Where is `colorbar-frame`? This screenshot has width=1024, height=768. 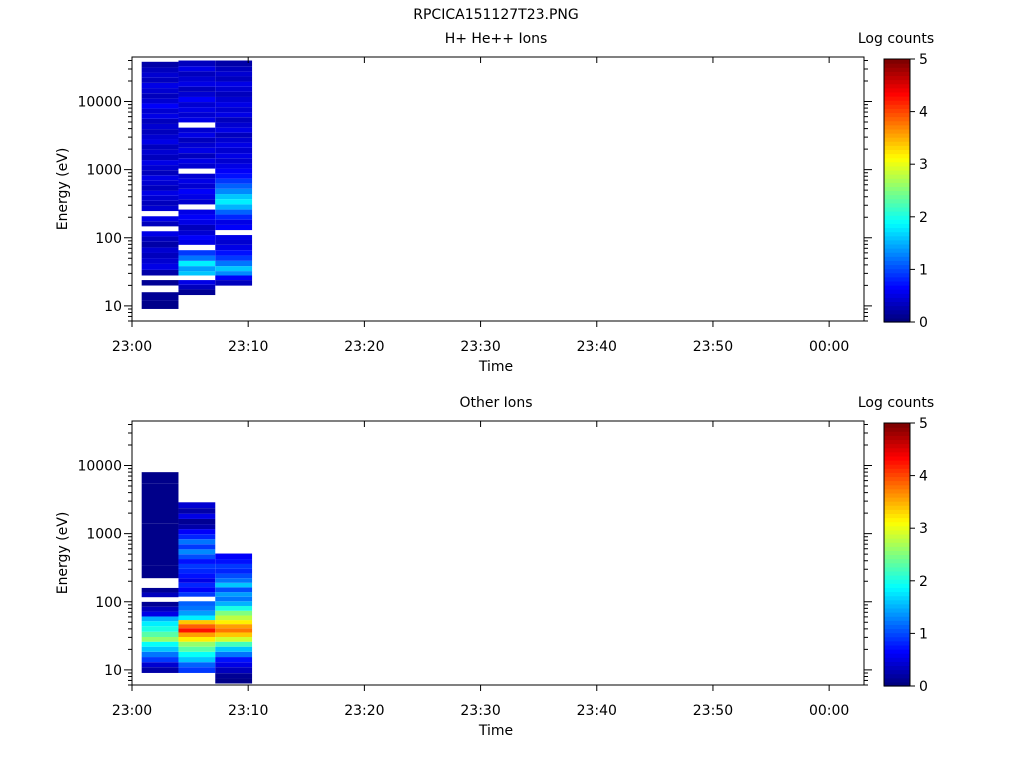 colorbar-frame is located at coordinates (897, 190).